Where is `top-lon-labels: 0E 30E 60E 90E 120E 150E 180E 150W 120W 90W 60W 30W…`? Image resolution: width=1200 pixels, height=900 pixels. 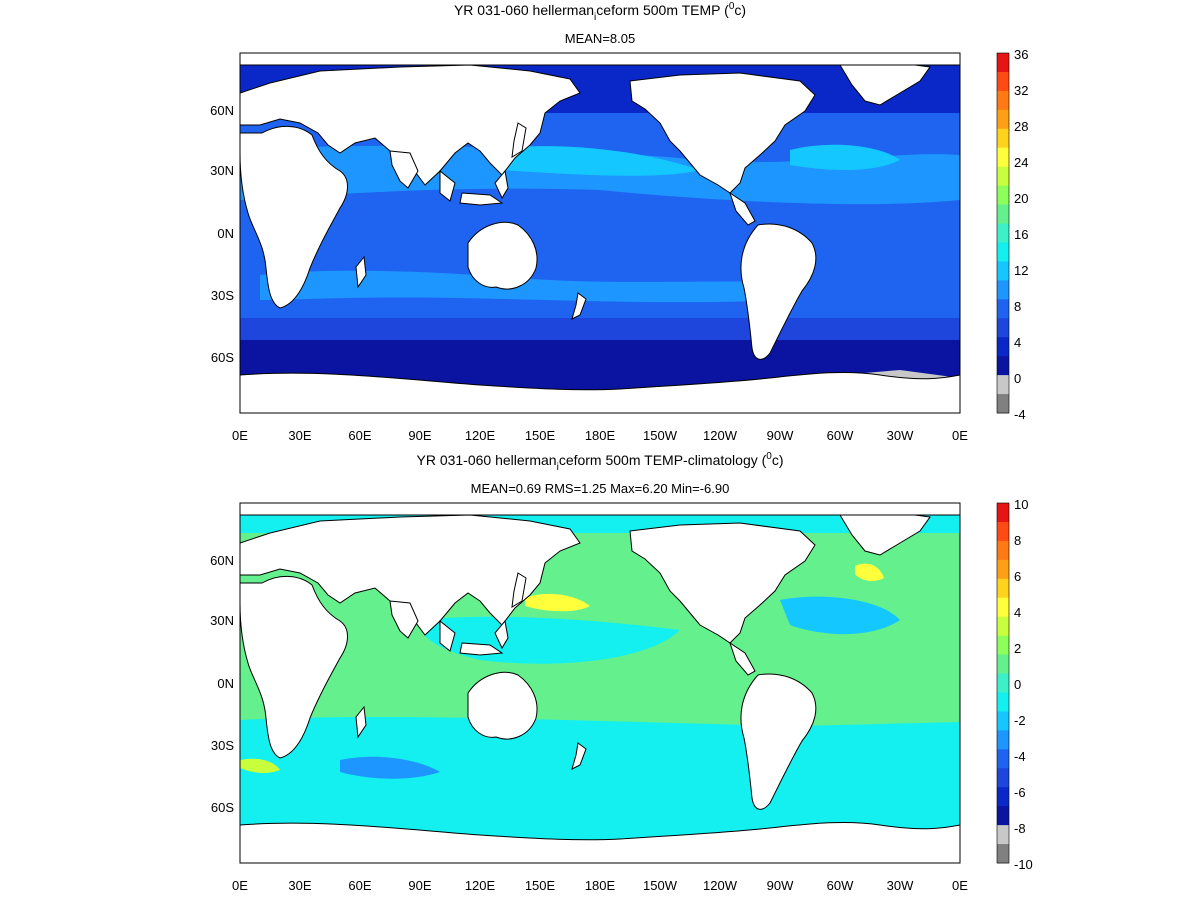
top-lon-labels: 0E 30E 60E 90E 120E 150E 180E 150W 120W 90W 60W 30W… is located at coordinates (600, 435).